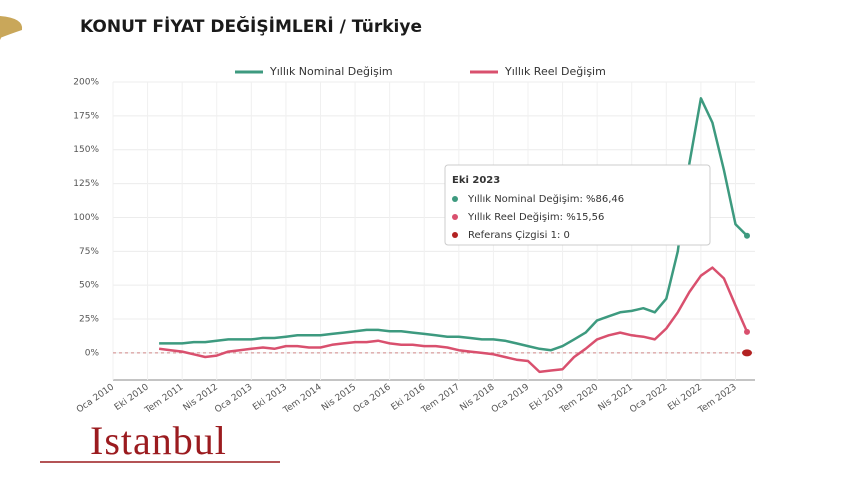 The height and width of the screenshot is (480, 850). Describe the element at coordinates (251, 26) in the screenshot. I see `slide-title: KONUT FİYAT DEĞİŞİMLERİ / Türkiye` at that location.